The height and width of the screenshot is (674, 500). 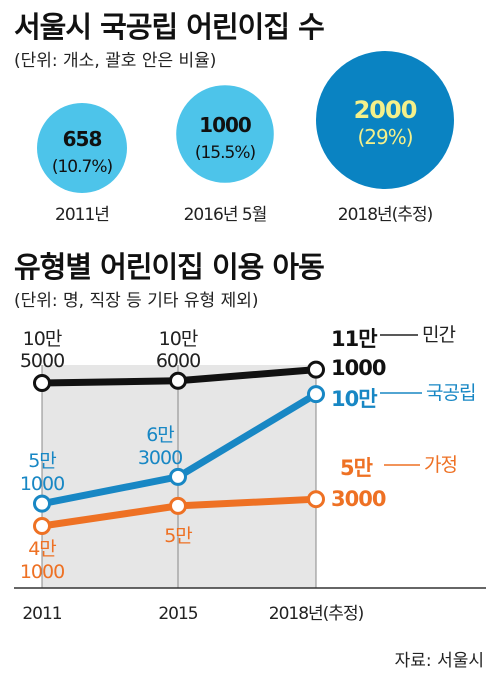 I want to click on label-series-2-point-2-a: 5만, so click(x=356, y=468).